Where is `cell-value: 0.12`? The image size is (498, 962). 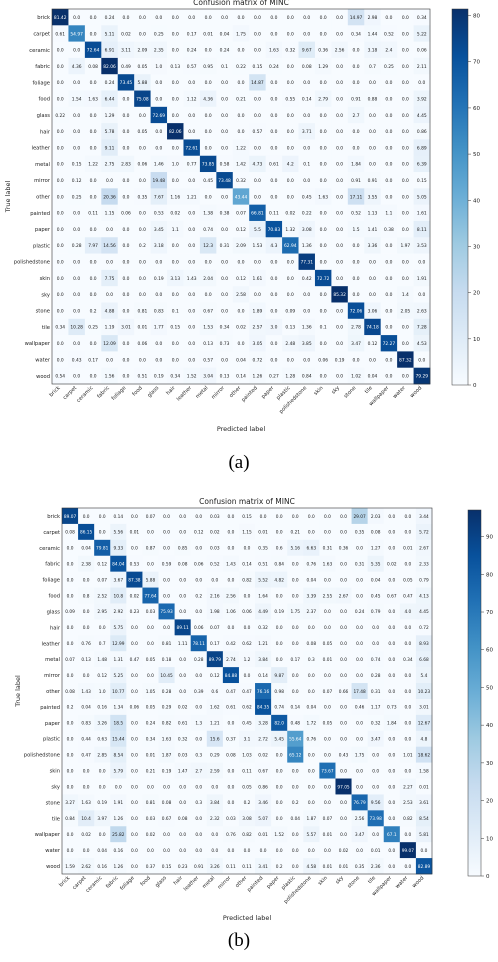
cell-value: 0.12 is located at coordinates (77, 181).